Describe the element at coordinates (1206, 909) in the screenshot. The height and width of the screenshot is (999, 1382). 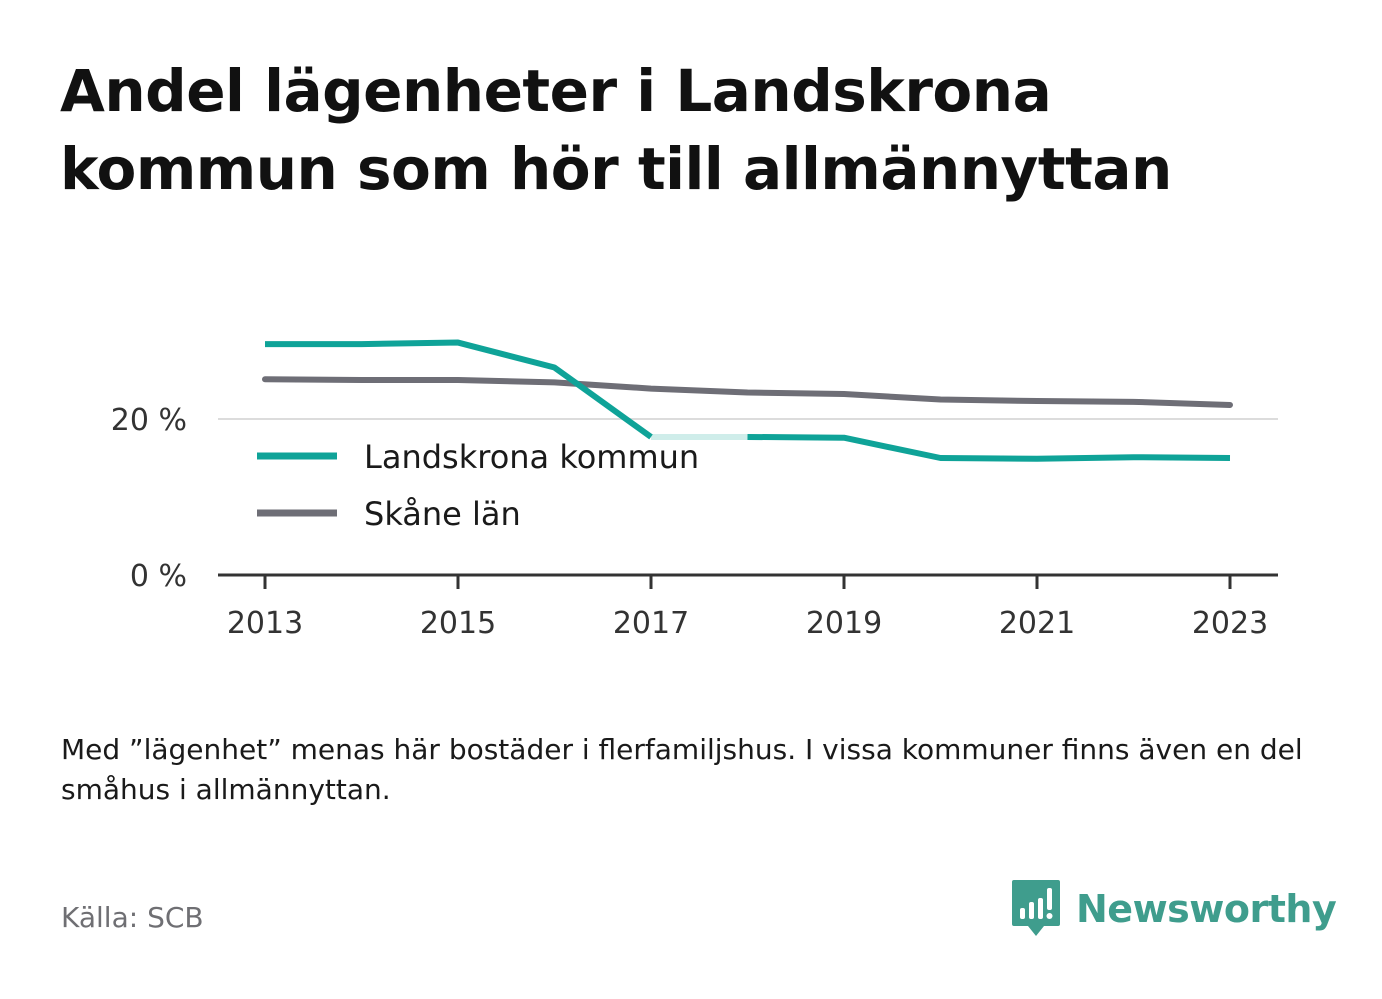
I see `brand-name: Newsworthy` at that location.